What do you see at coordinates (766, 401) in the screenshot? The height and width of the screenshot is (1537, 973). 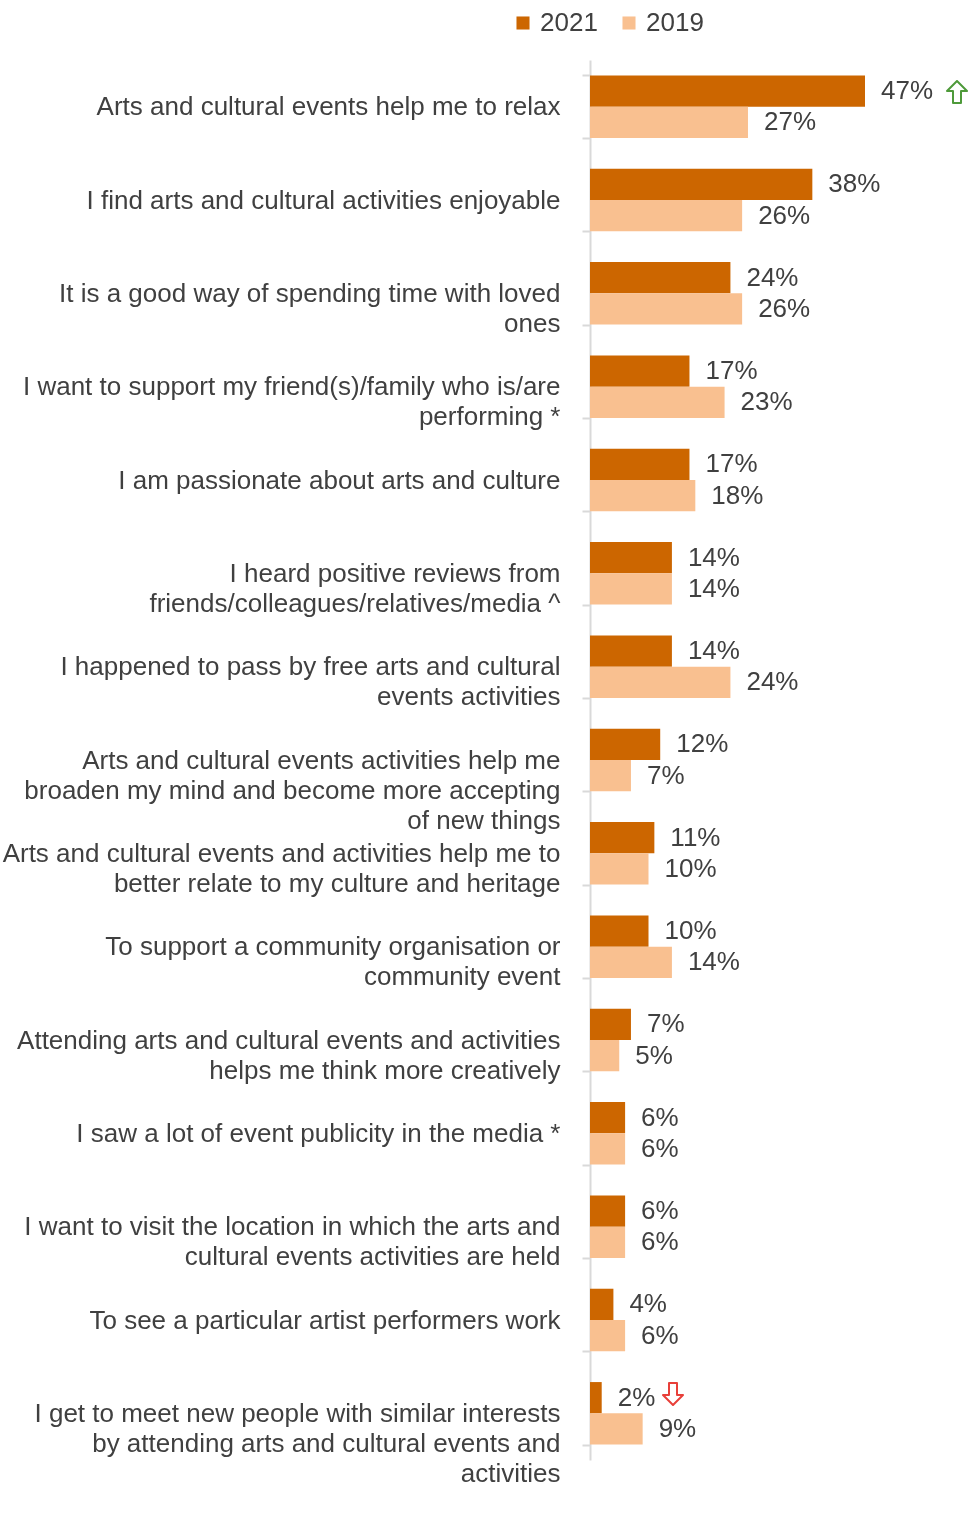 I see `data-label: 23%` at bounding box center [766, 401].